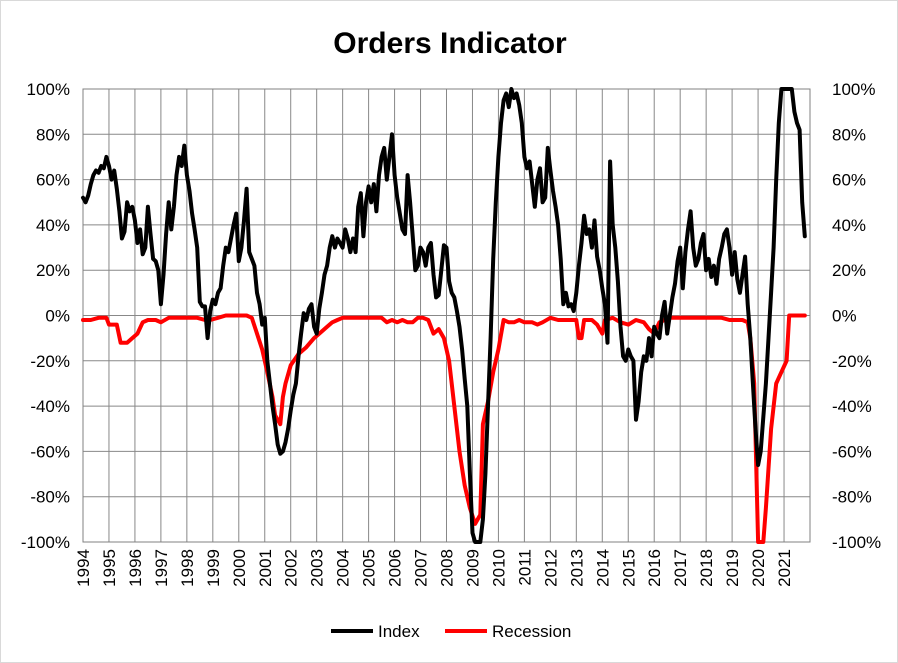  I want to click on y-tick-label-left: 40%, so click(53, 225).